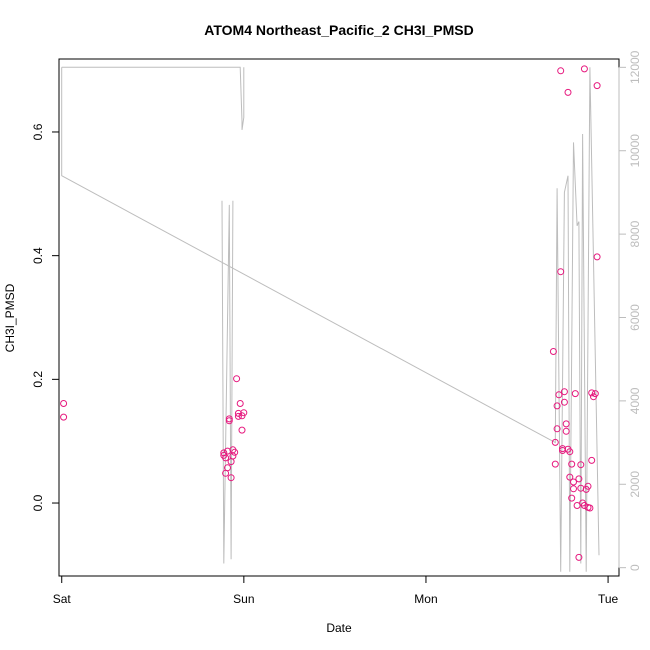  What do you see at coordinates (339, 628) in the screenshot?
I see `x-axis-label: Date` at bounding box center [339, 628].